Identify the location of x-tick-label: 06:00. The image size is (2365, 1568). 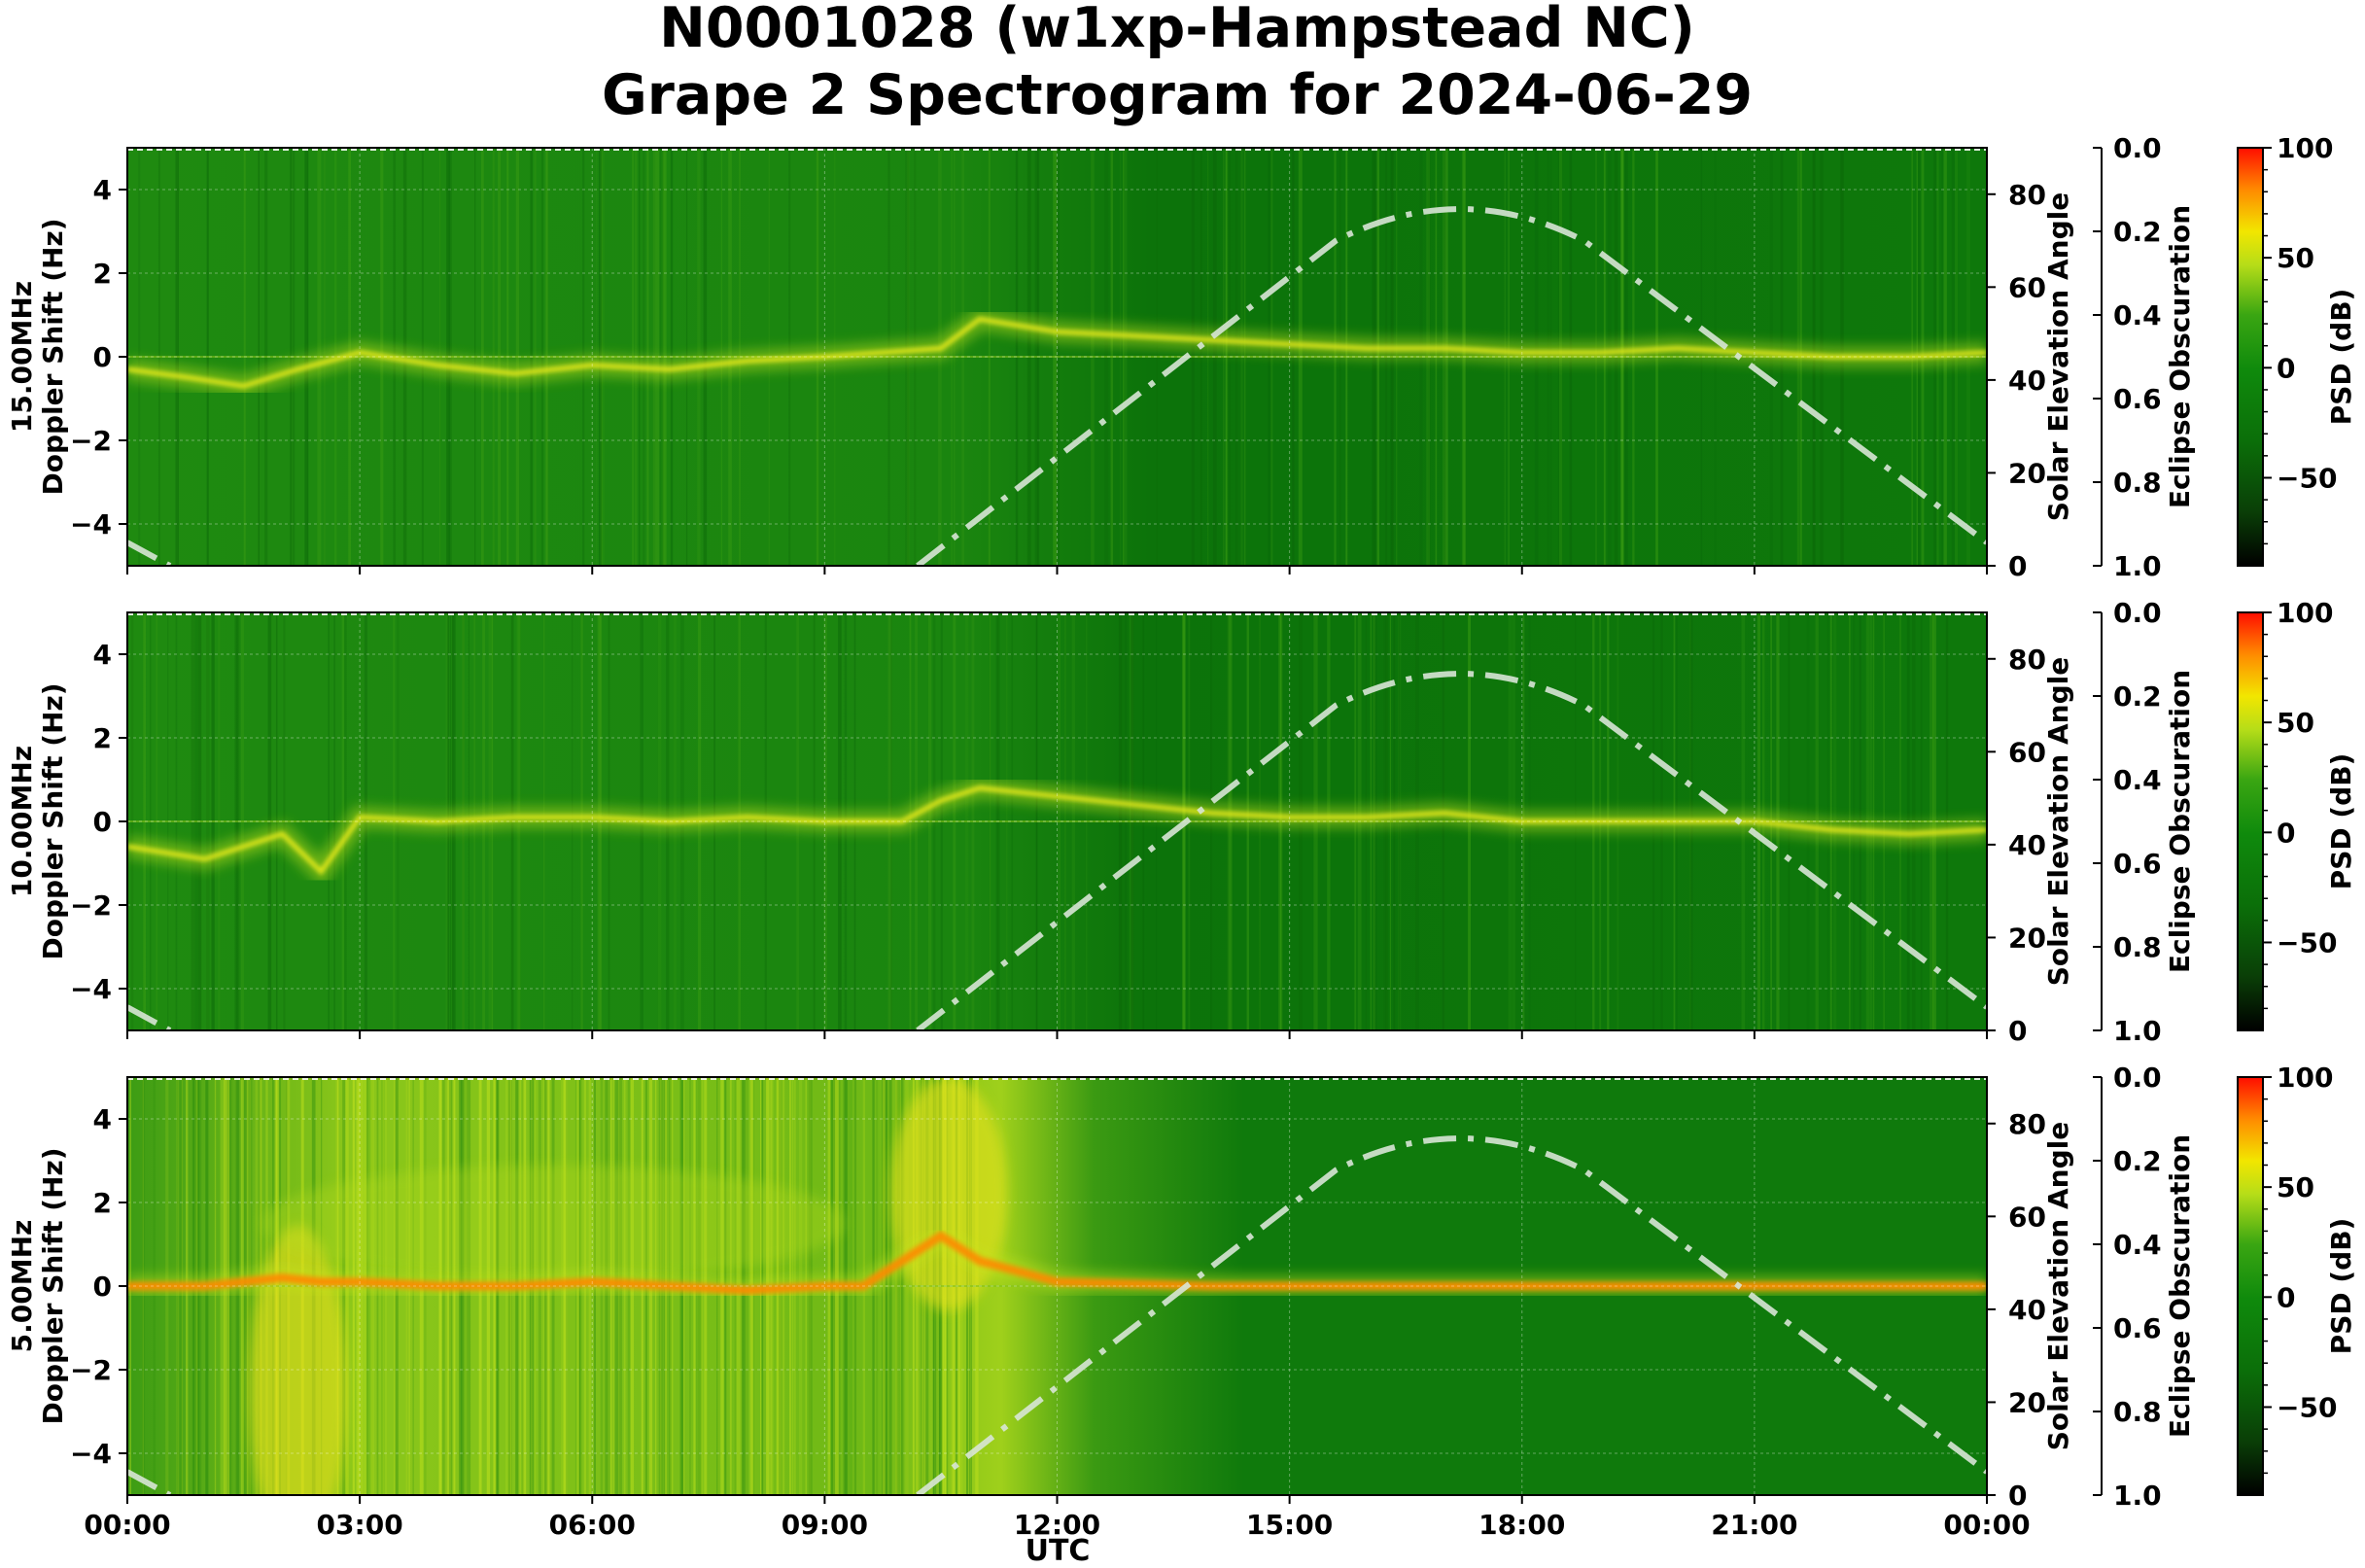
(592, 1525).